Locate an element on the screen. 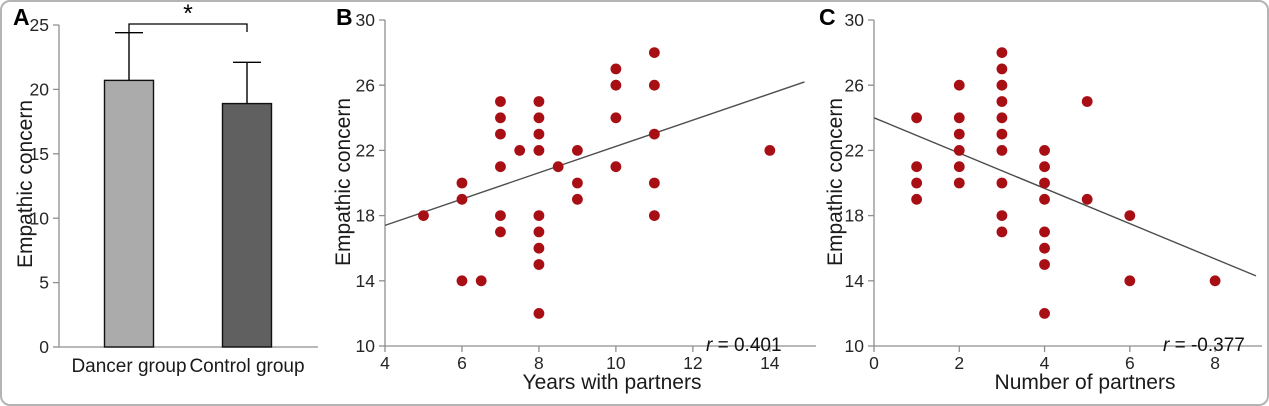  x-tick-label: 12 is located at coordinates (692, 363).